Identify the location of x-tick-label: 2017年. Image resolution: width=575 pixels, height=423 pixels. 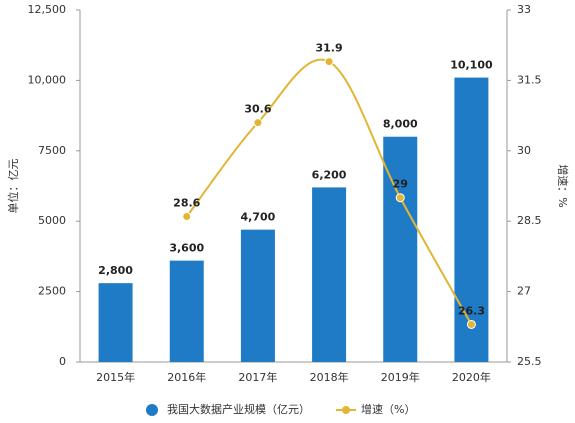
(257, 377).